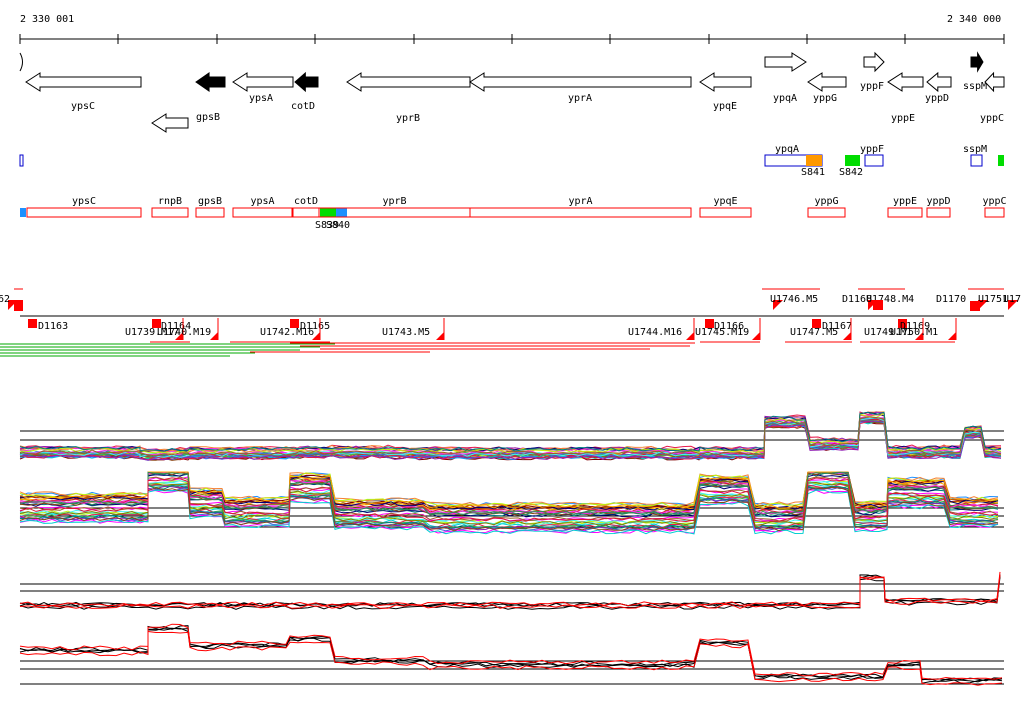 The image size is (1024, 714). What do you see at coordinates (580, 201) in the screenshot?
I see `annotation-label: yprA` at bounding box center [580, 201].